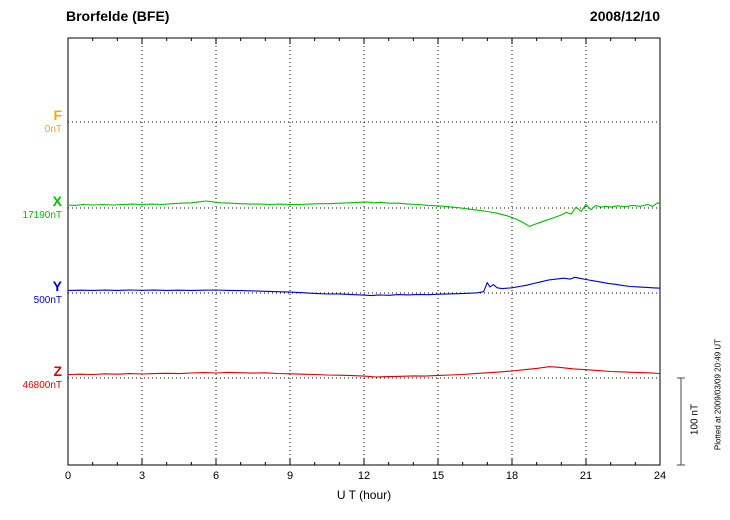  What do you see at coordinates (512, 476) in the screenshot?
I see `x-tick-label: 18` at bounding box center [512, 476].